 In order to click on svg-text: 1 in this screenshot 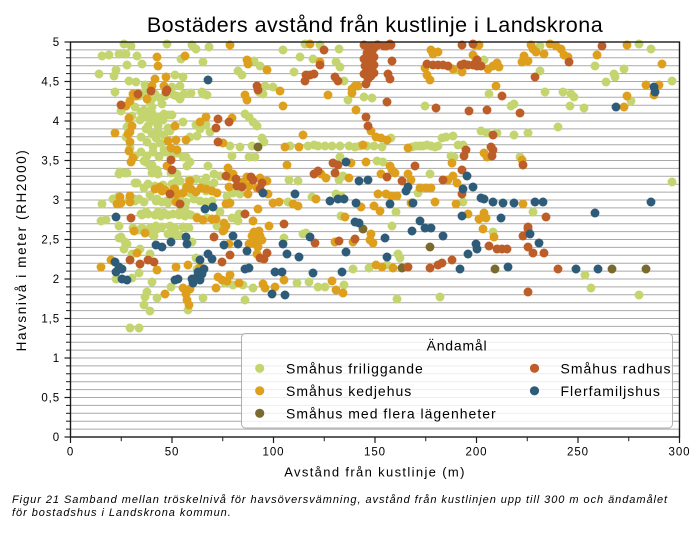, I will do `click(56, 359)`.